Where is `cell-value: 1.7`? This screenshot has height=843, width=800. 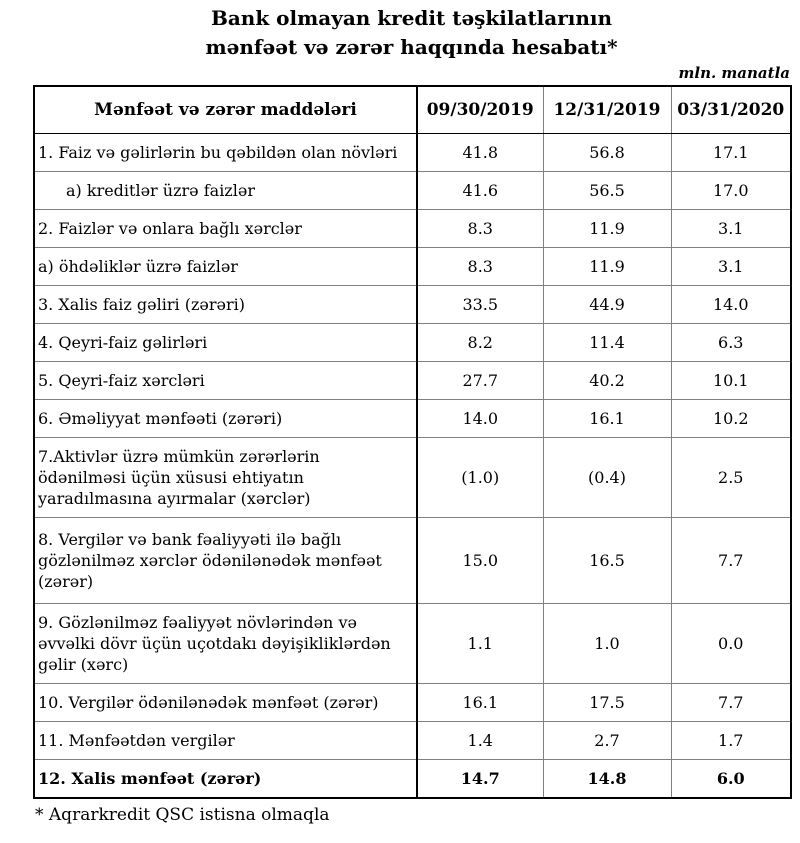
cell-value: 1.7 is located at coordinates (731, 740).